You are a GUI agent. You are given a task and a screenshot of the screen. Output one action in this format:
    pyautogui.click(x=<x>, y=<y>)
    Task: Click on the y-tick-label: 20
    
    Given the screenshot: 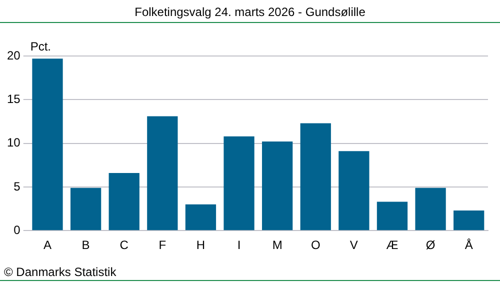 What is the action you would take?
    pyautogui.click(x=13, y=55)
    